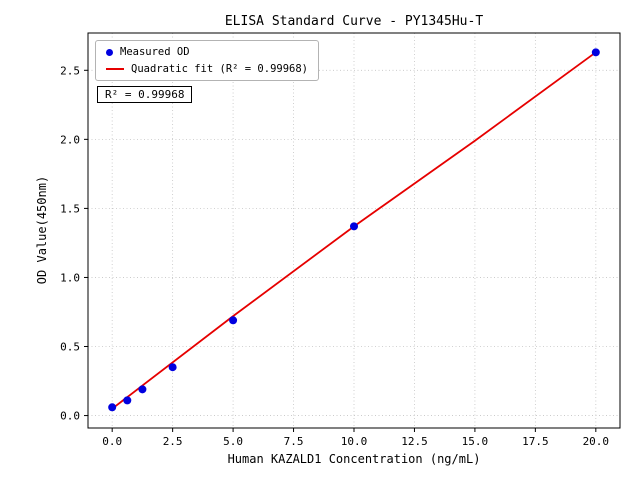 The height and width of the screenshot is (480, 640). I want to click on legend-item-quadratic-fit: Quadratic fit (R² = 0.99968), so click(207, 69).